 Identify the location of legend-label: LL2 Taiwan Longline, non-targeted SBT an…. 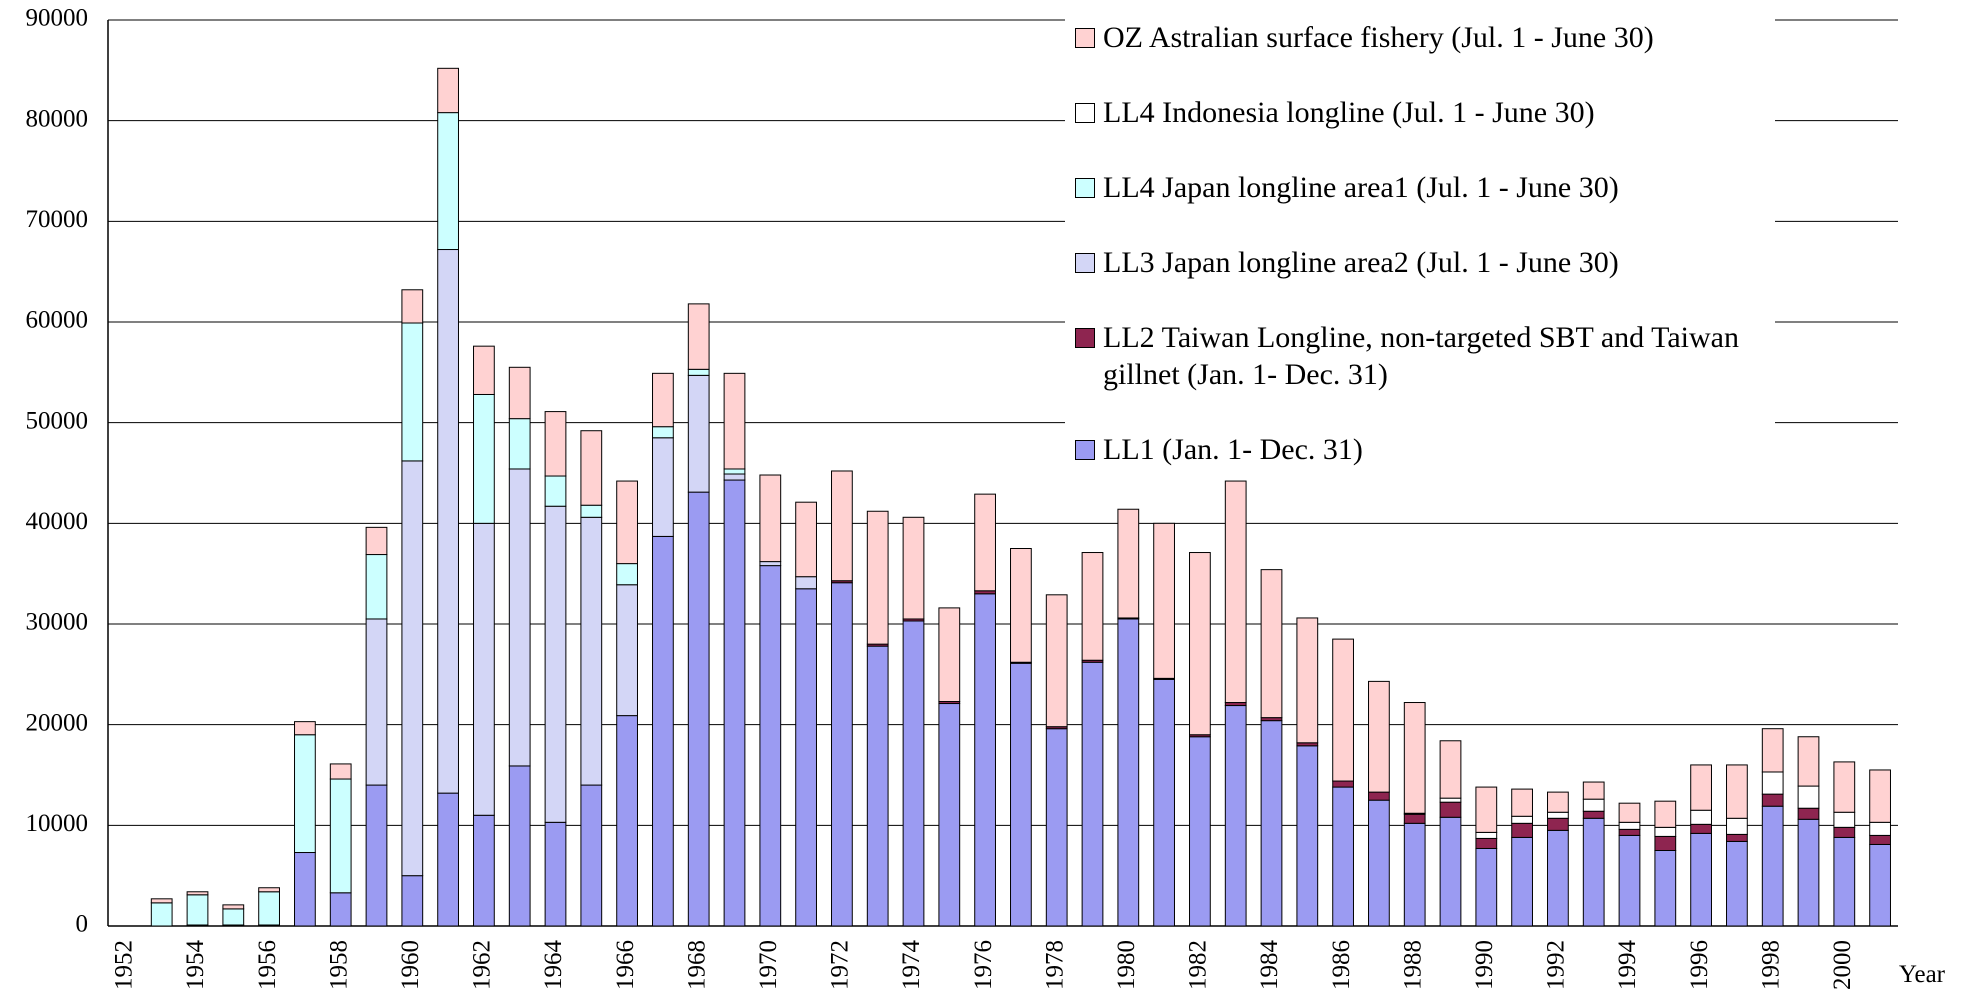
(1421, 356).